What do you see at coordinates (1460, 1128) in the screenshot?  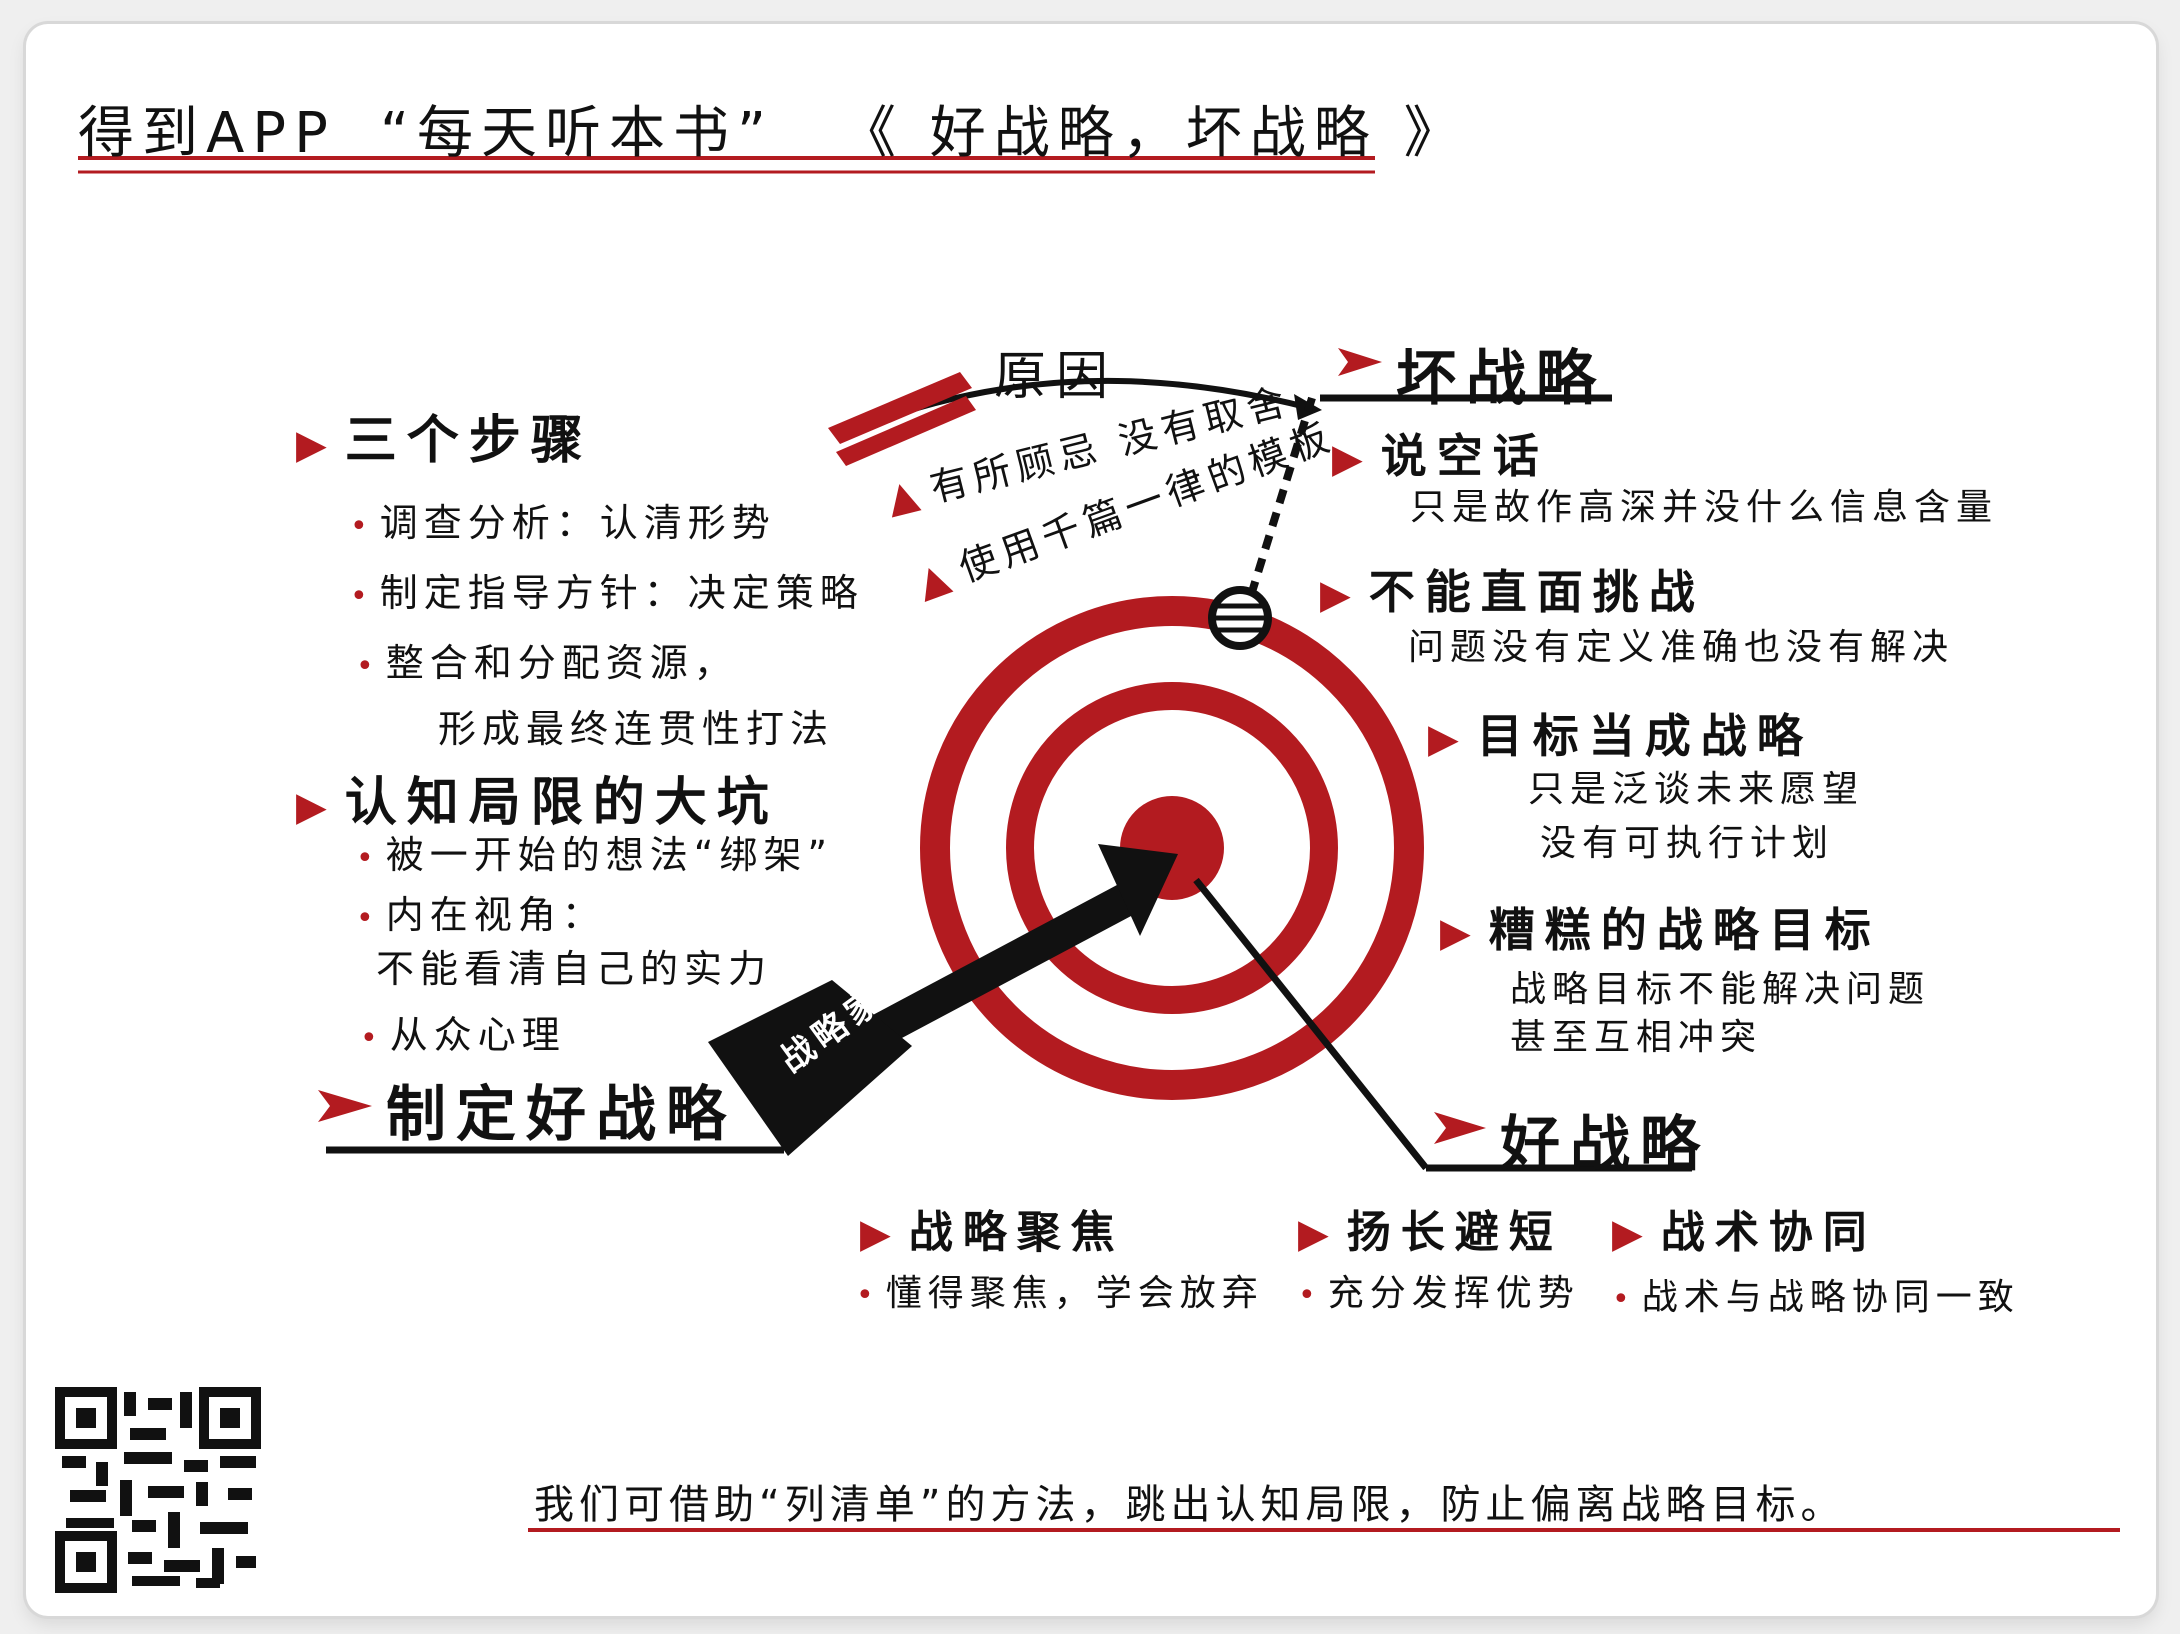 I see `good-flag-icon` at bounding box center [1460, 1128].